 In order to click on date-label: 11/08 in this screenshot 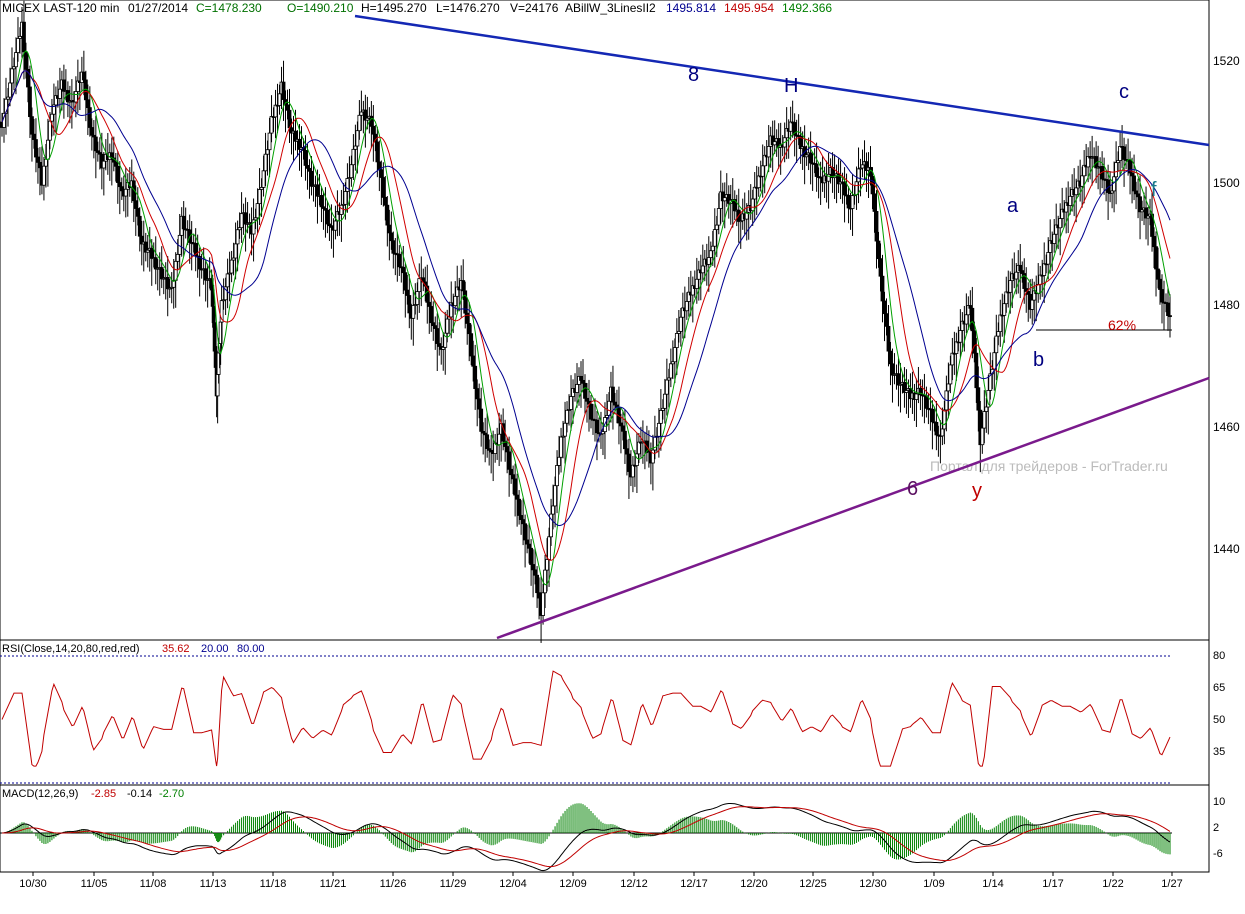, I will do `click(153, 884)`.